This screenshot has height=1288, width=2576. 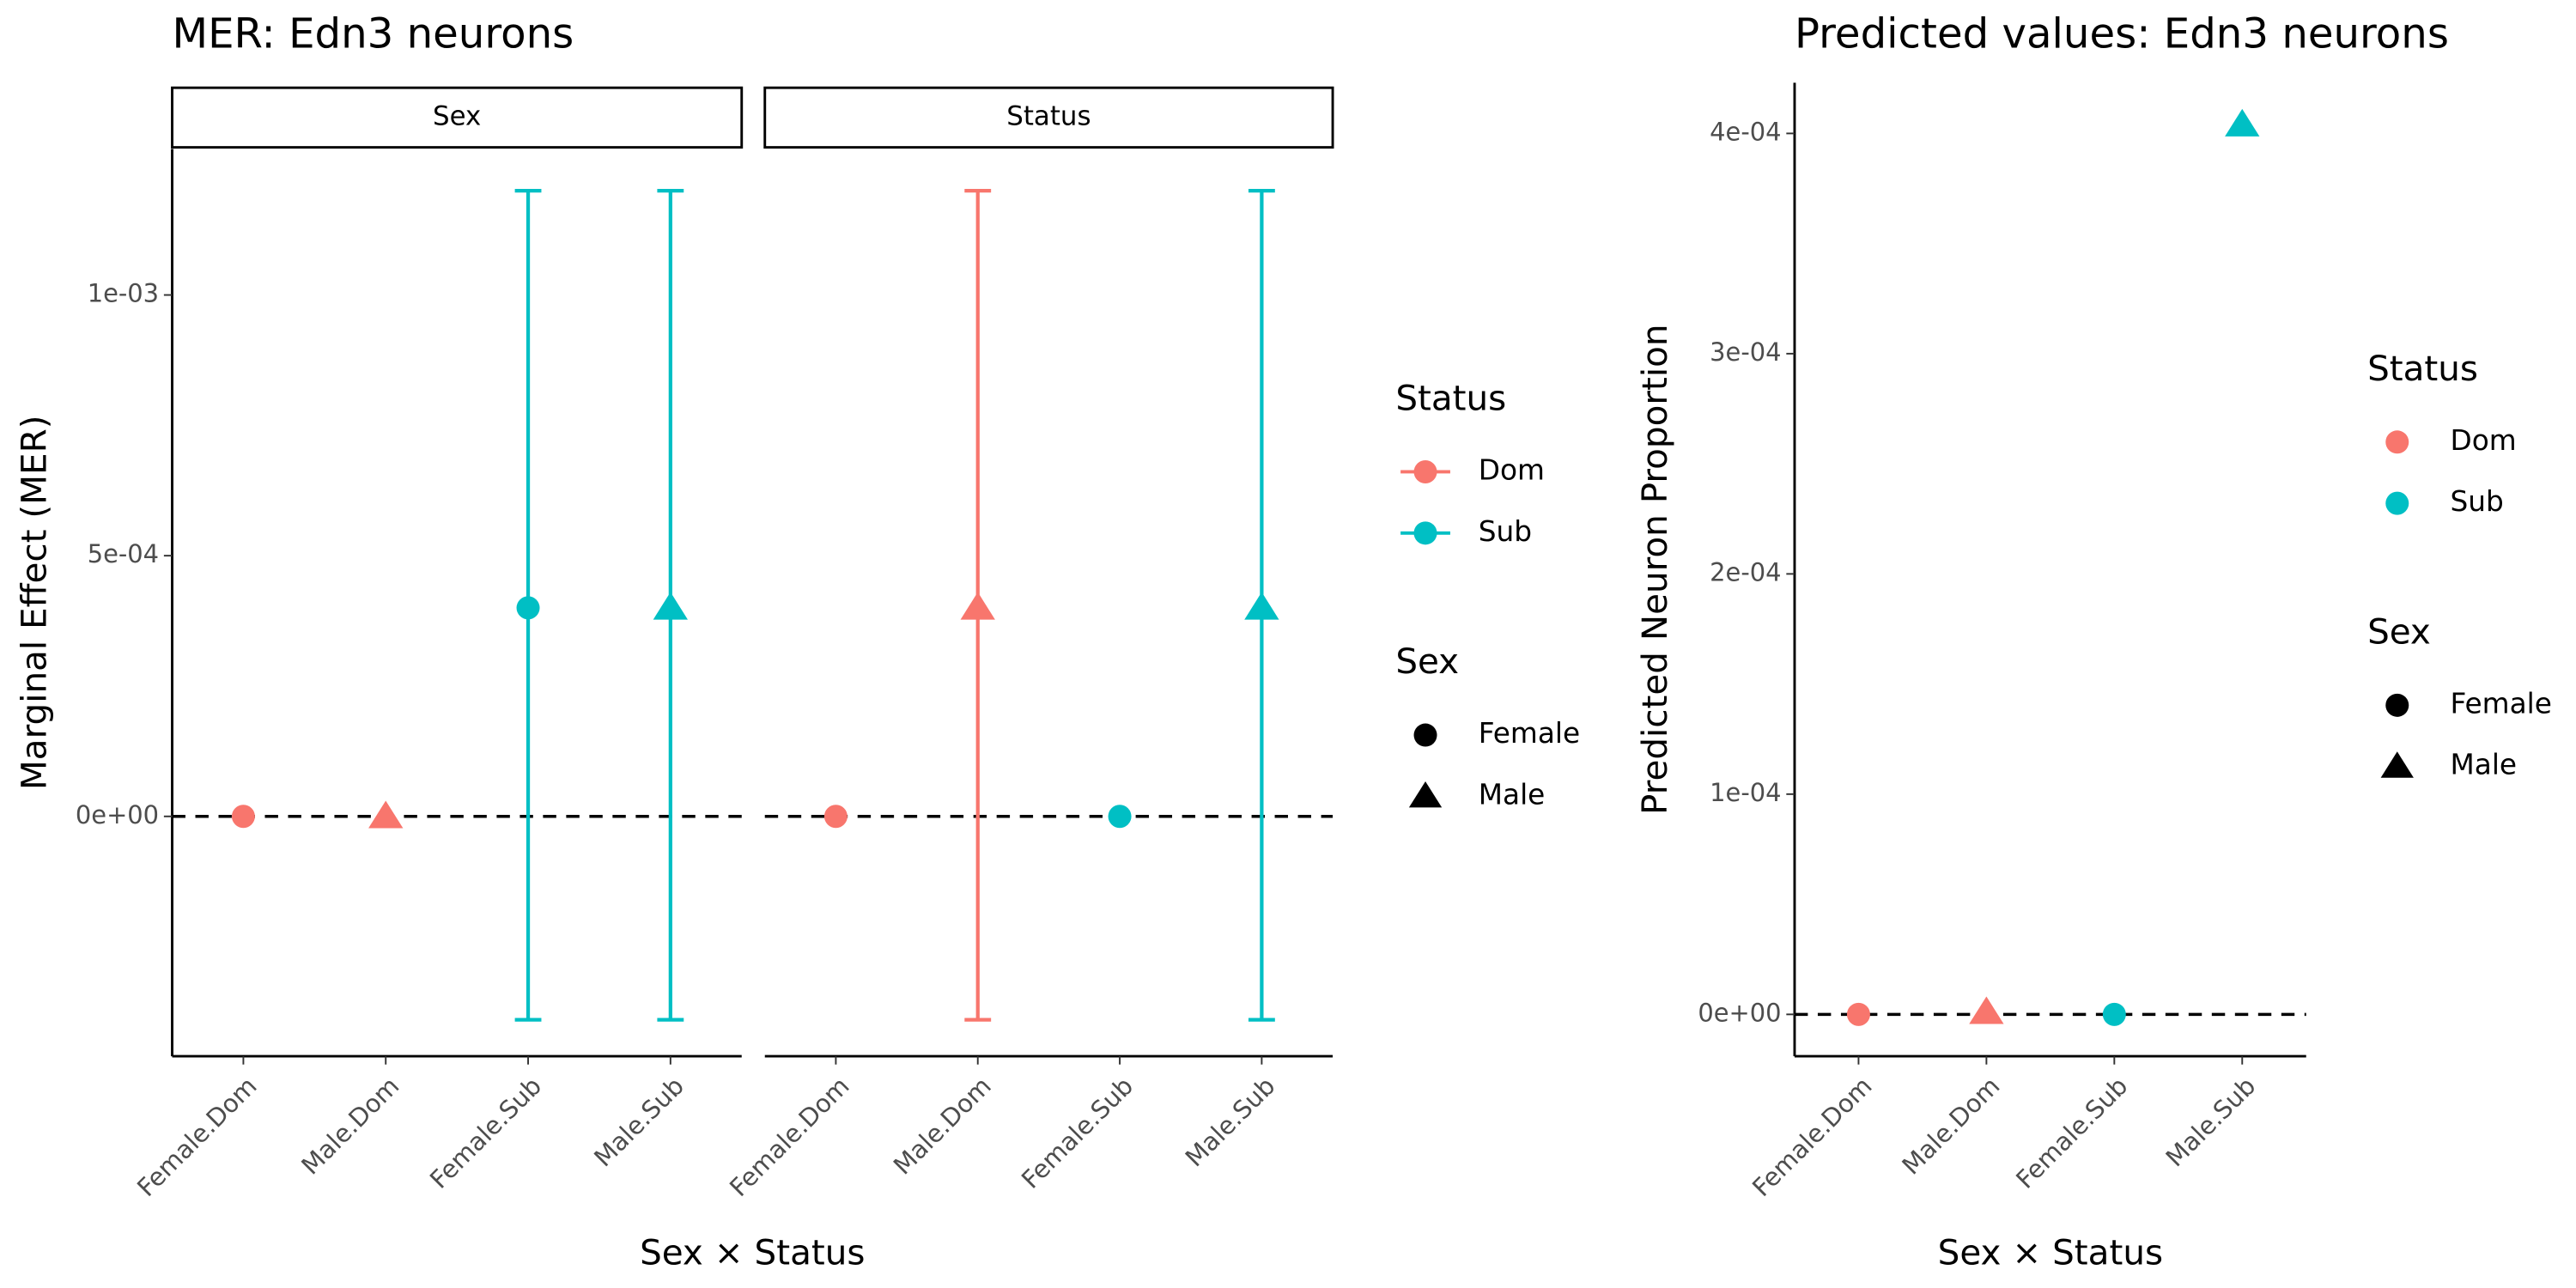 I want to click on y-tick-label: 4e-04, so click(x=1745, y=132).